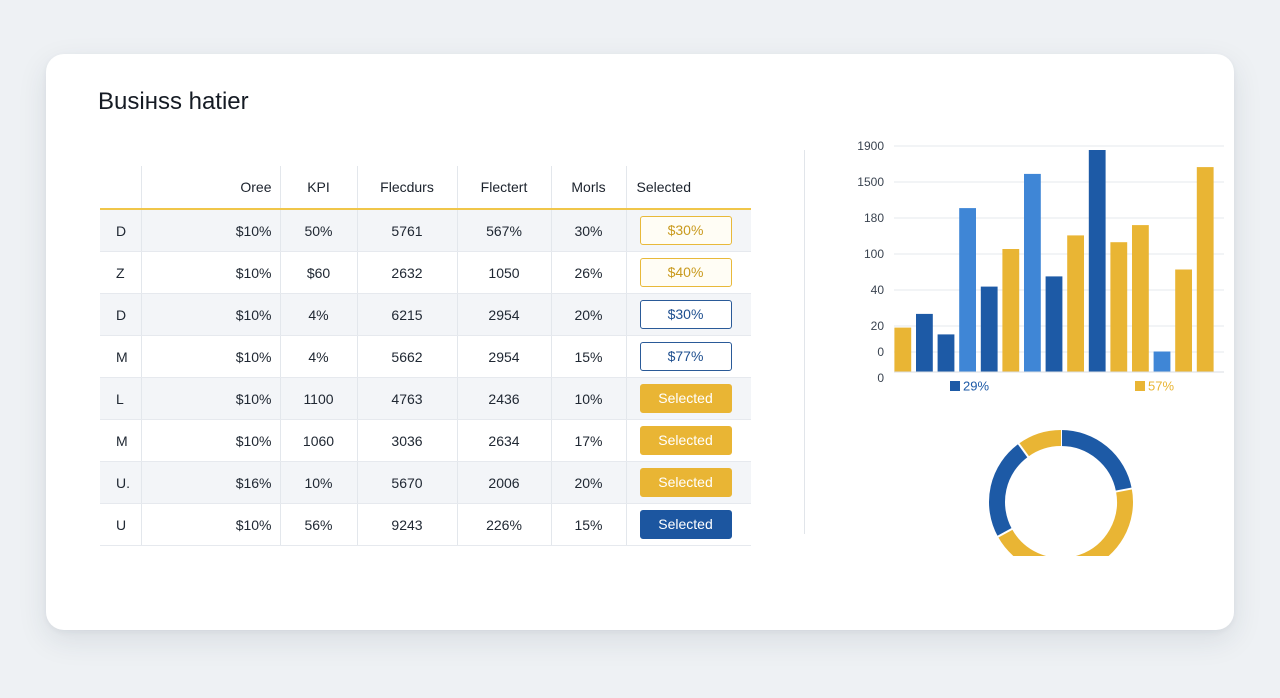  Describe the element at coordinates (318, 272) in the screenshot. I see `cell-kpi: $60` at that location.